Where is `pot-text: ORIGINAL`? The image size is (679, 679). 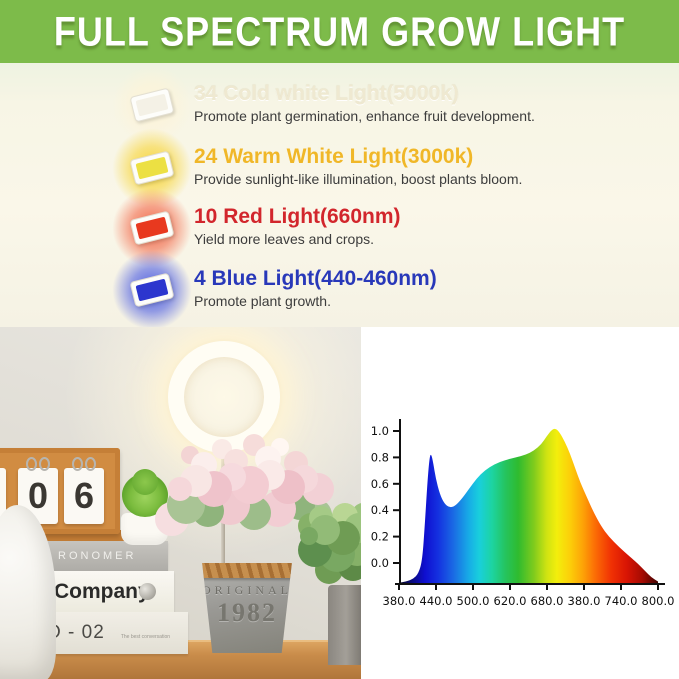
pot-text: ORIGINAL is located at coordinates (247, 590).